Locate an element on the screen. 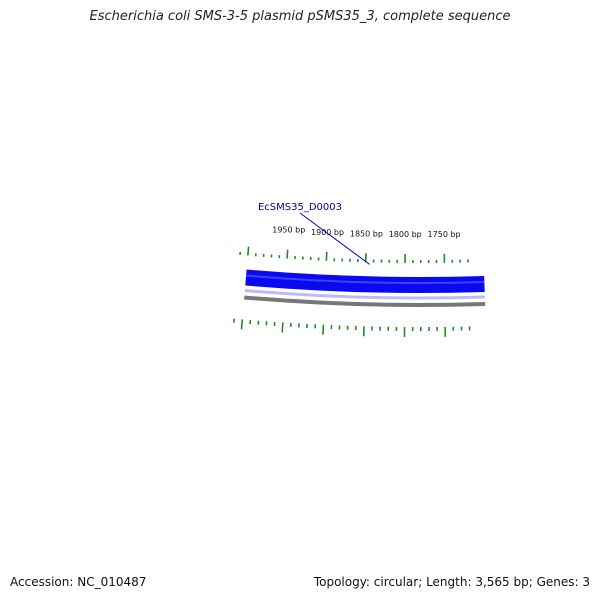 This screenshot has width=600, height=600. tick-labels: 1950 bp 1900 bp 1850 bp 1800 bp 1750 bp is located at coordinates (366, 232).